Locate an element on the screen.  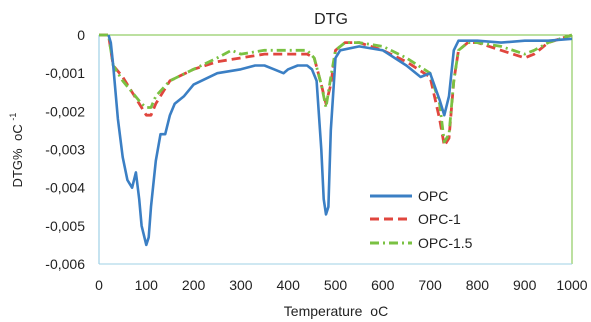
legend: OPC OPC-1 OPC-1.5 is located at coordinates (421, 219).